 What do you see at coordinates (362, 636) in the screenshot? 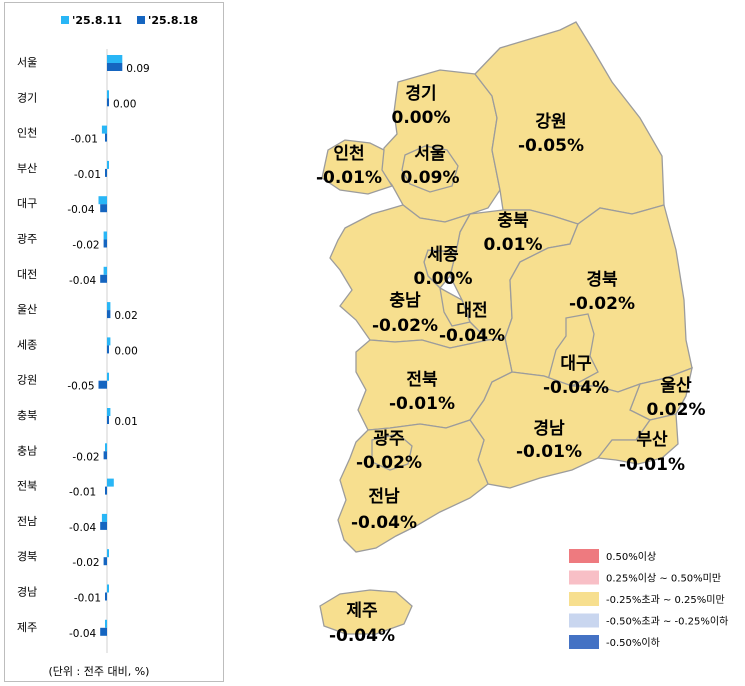
I see `map-value-jeju: -0.04%` at bounding box center [362, 636].